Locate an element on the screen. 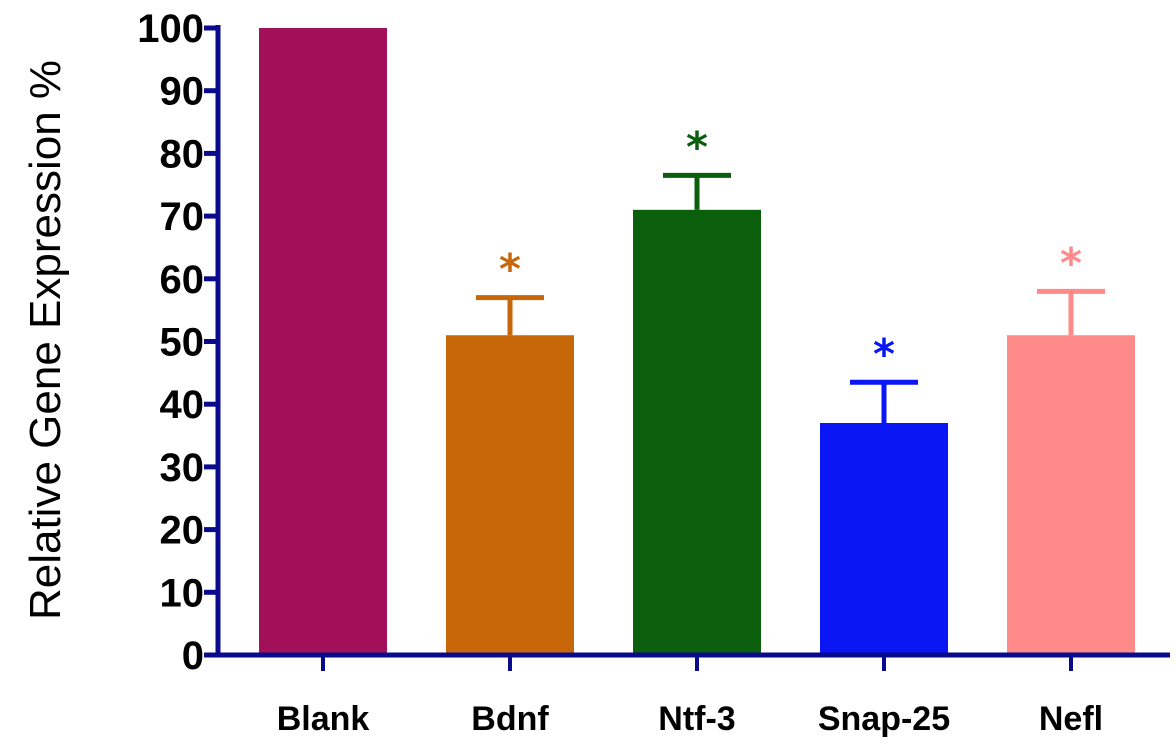  y-tick-label-50: 50 is located at coordinates (182, 343).